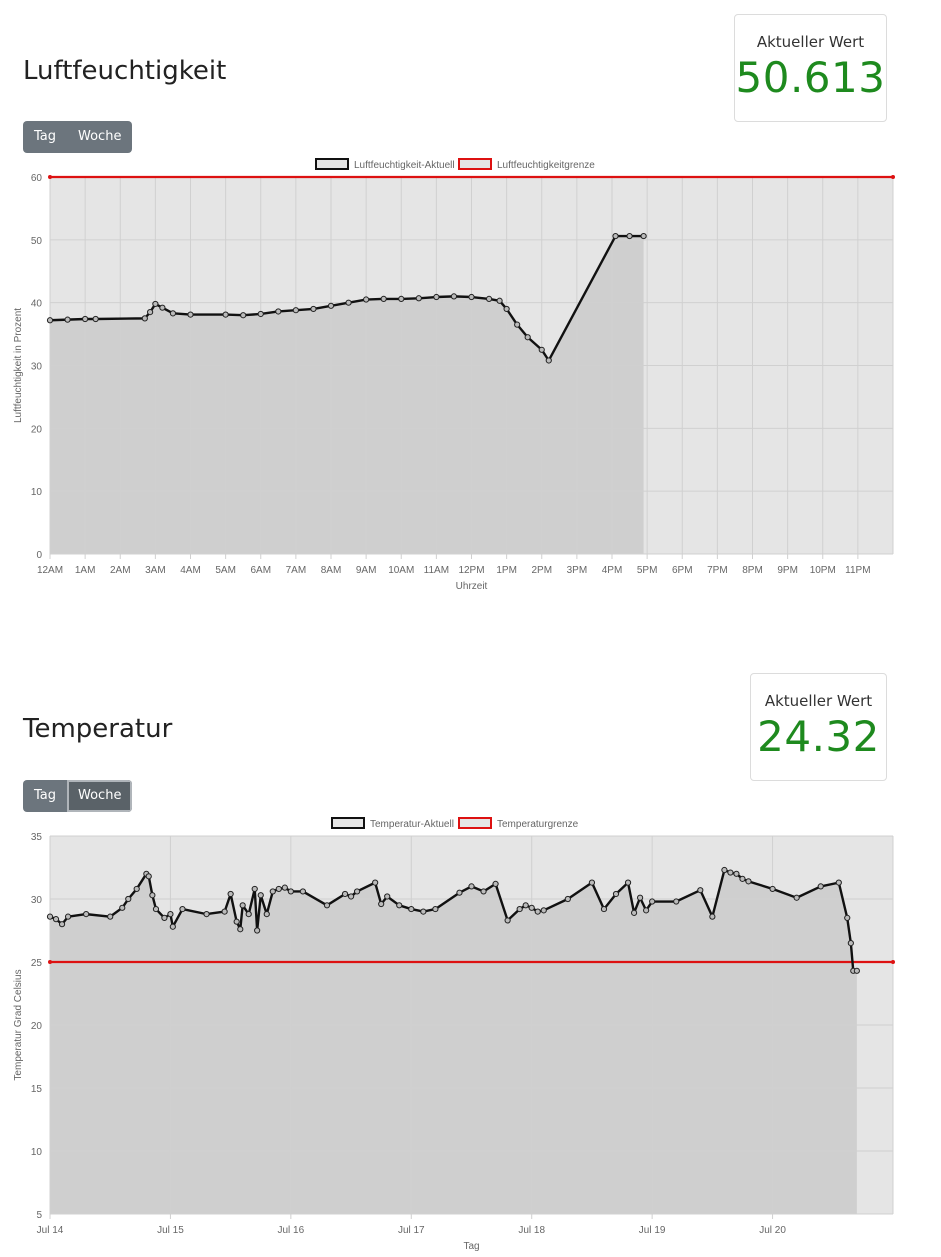 The image size is (941, 1257). Describe the element at coordinates (296, 570) in the screenshot. I see `humidity-x-tick-label: 7AM` at that location.